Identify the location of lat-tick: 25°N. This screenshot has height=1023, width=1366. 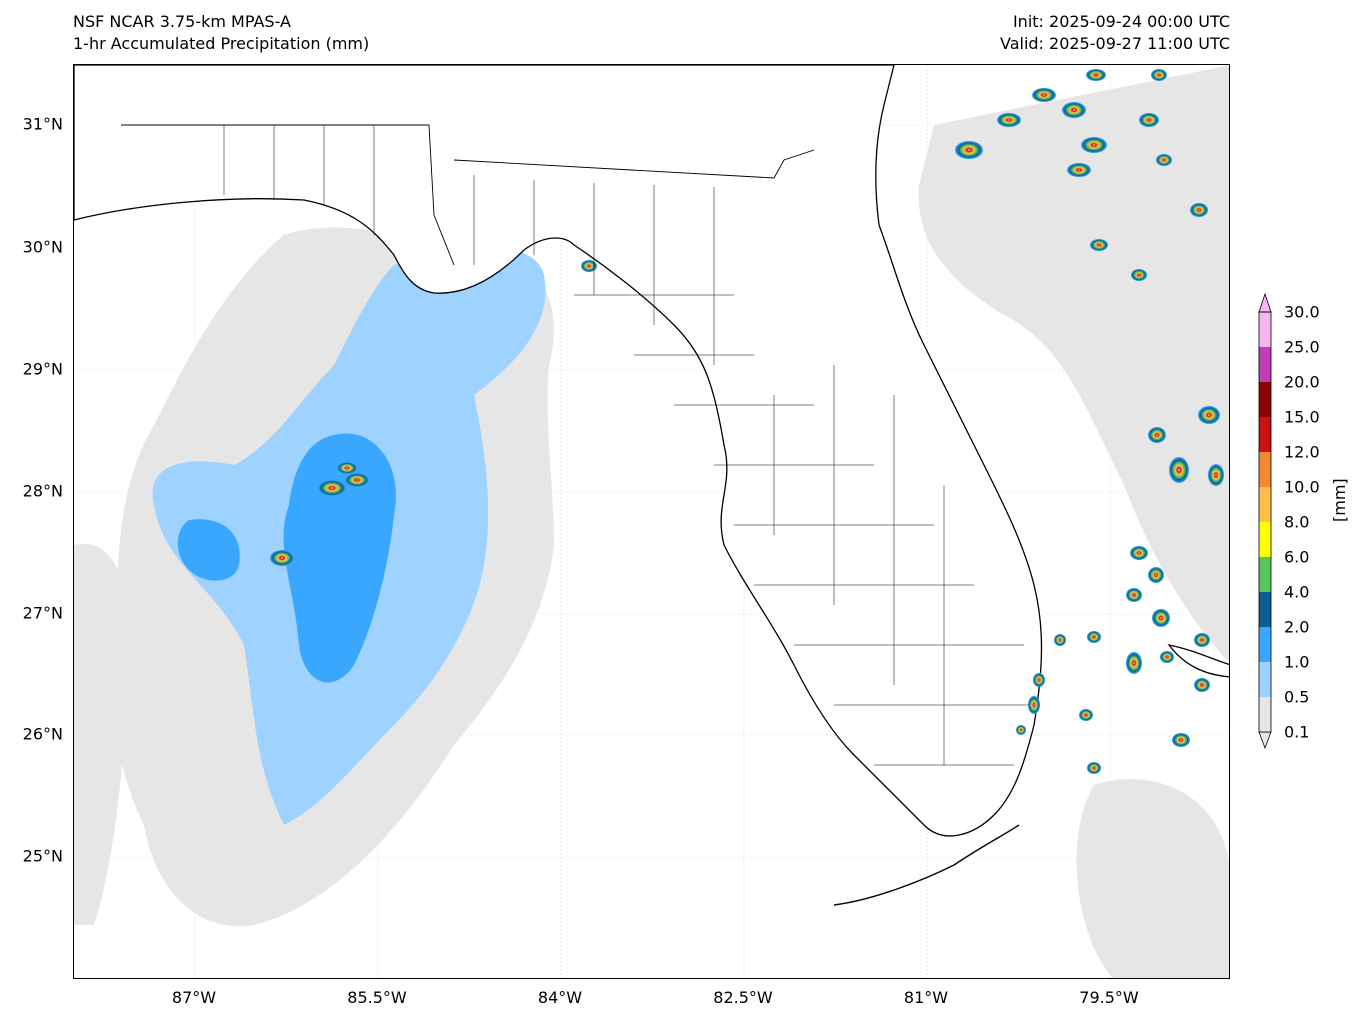
(42, 856).